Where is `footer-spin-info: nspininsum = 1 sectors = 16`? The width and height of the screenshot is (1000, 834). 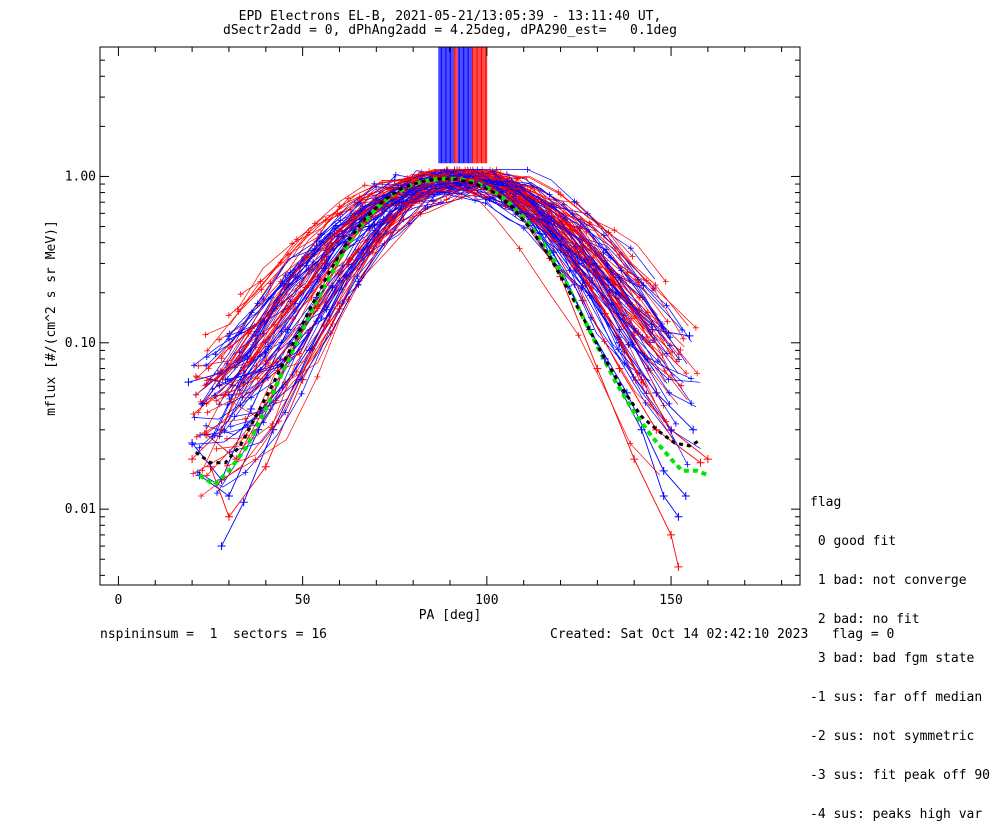 footer-spin-info: nspininsum = 1 sectors = 16 is located at coordinates (213, 634).